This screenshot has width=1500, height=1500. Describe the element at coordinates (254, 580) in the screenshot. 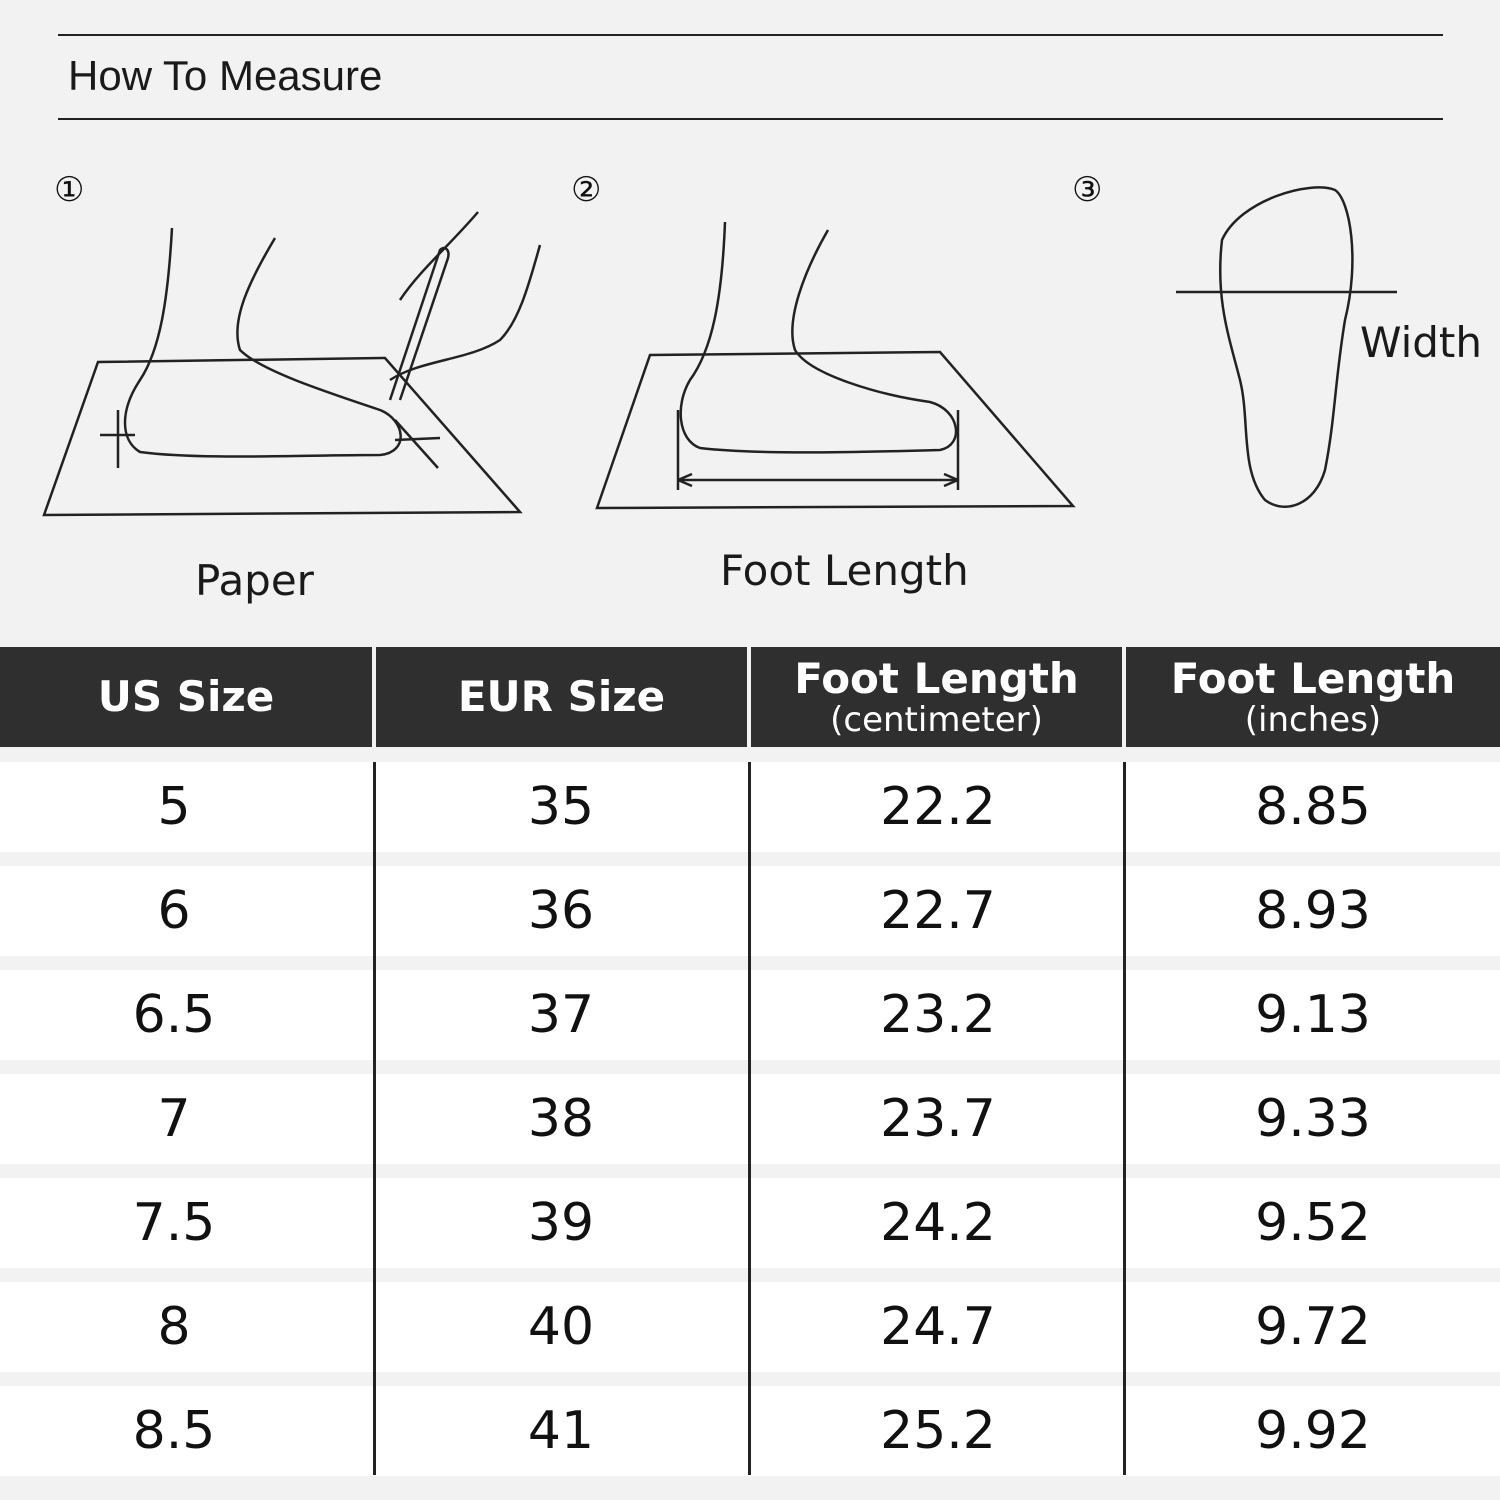

I see `step-1-caption: Paper` at that location.